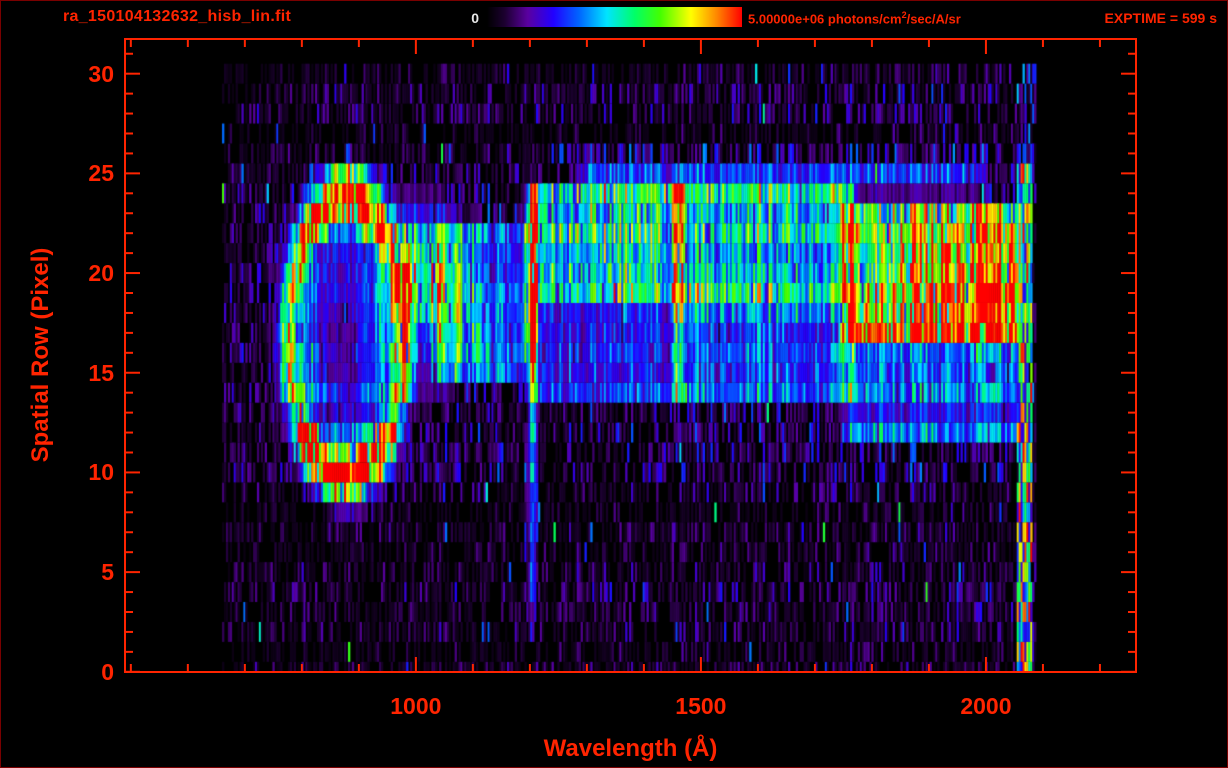 This screenshot has height=768, width=1228. What do you see at coordinates (614, 707) in the screenshot?
I see `x-tick-labels: 1000 1500 2000` at bounding box center [614, 707].